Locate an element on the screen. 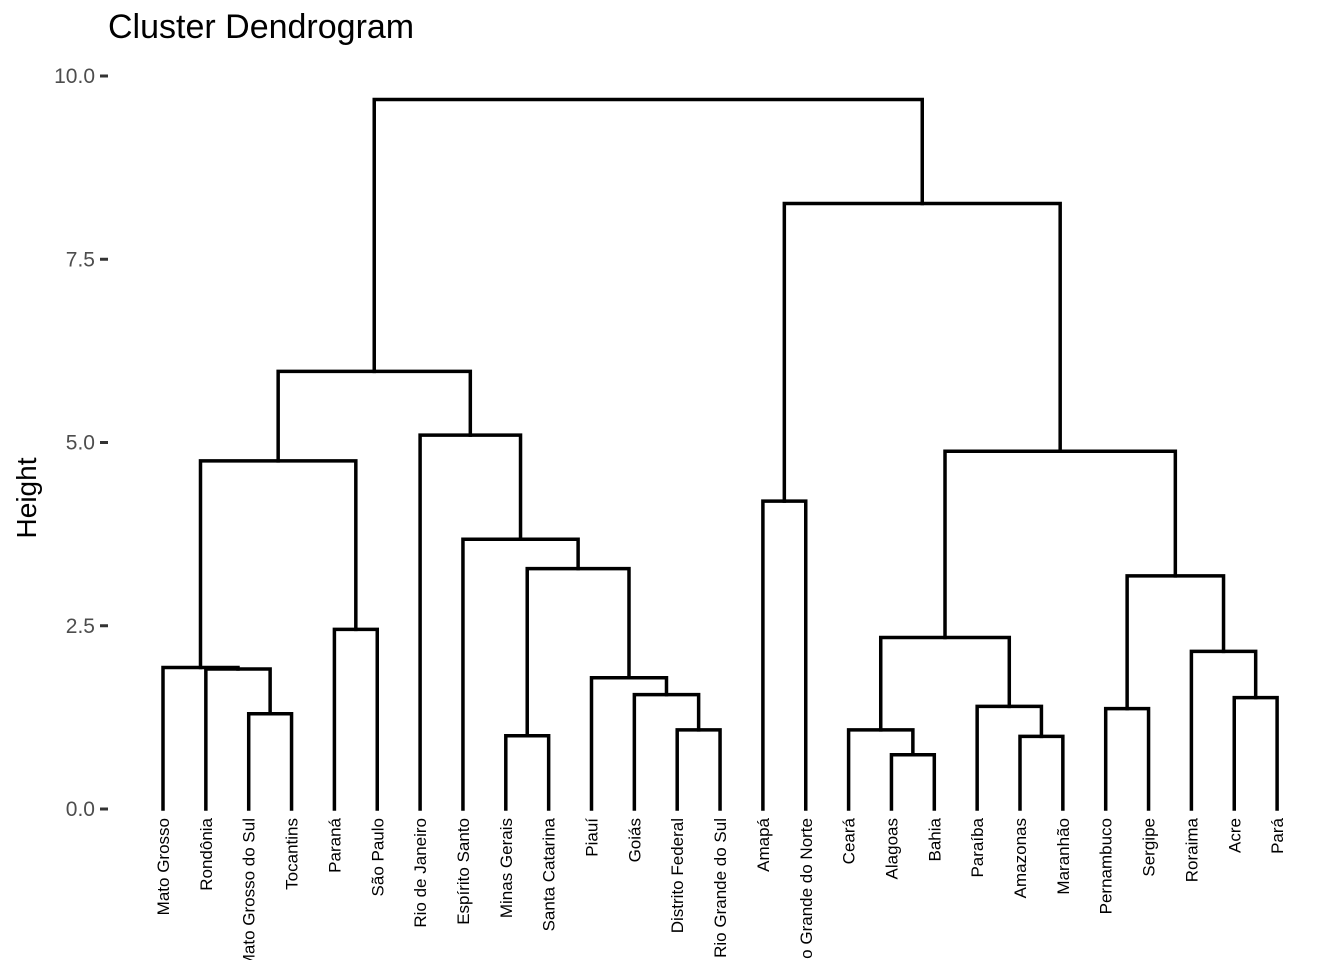  y-tick-label: 2.5 is located at coordinates (80, 626).